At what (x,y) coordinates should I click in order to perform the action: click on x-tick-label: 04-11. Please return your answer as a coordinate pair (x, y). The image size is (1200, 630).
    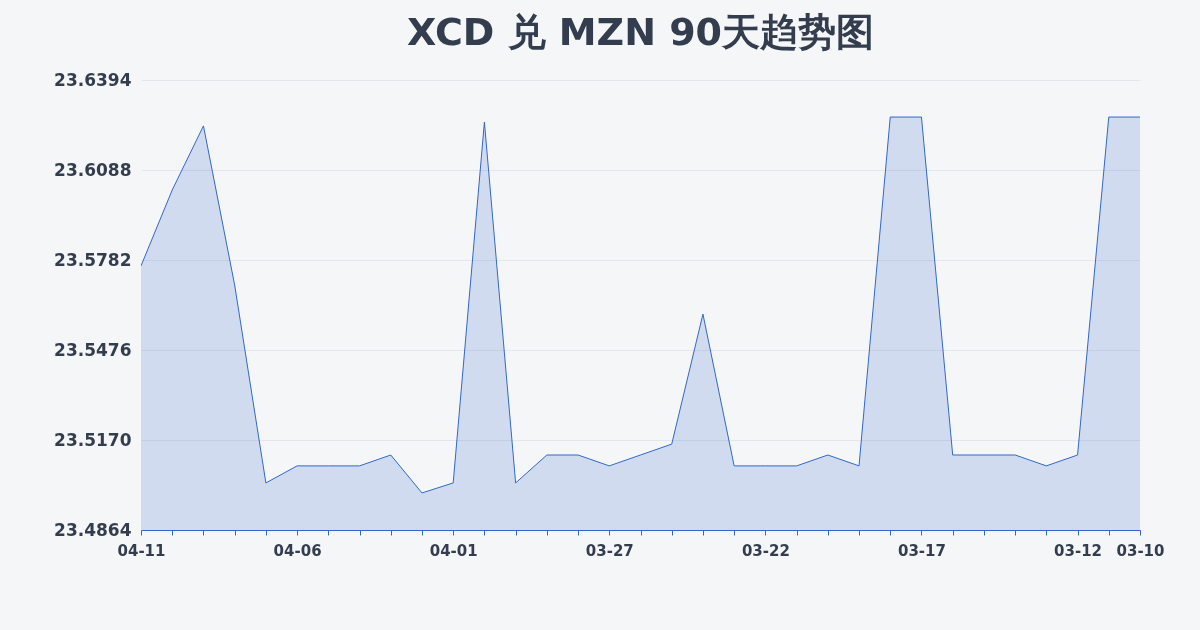
    Looking at the image, I should click on (141, 550).